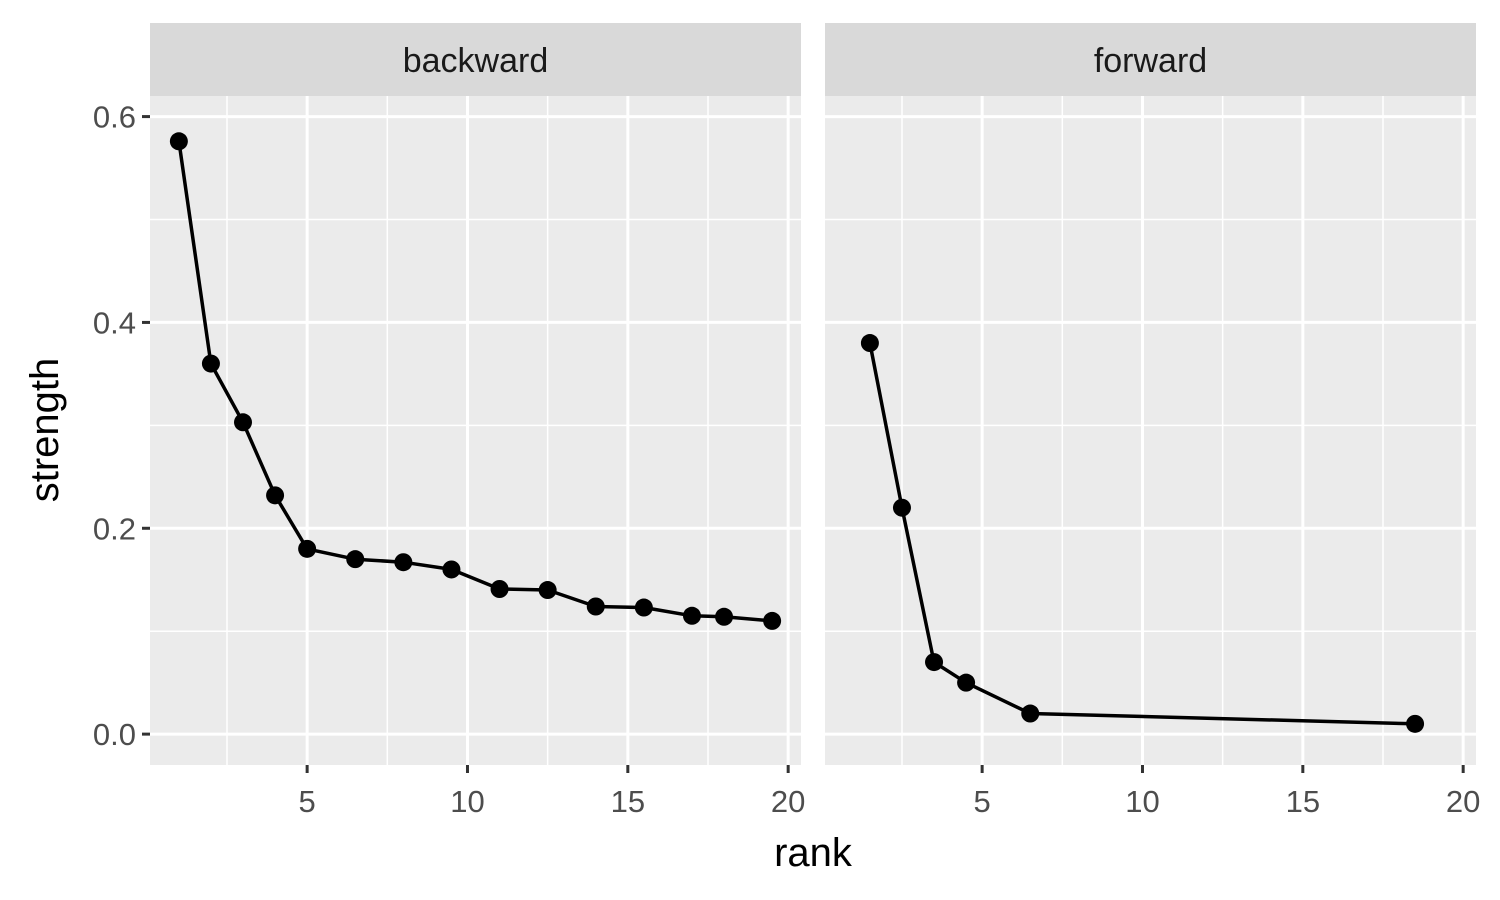 The width and height of the screenshot is (1500, 900). I want to click on x-axis-title: rank, so click(813, 853).